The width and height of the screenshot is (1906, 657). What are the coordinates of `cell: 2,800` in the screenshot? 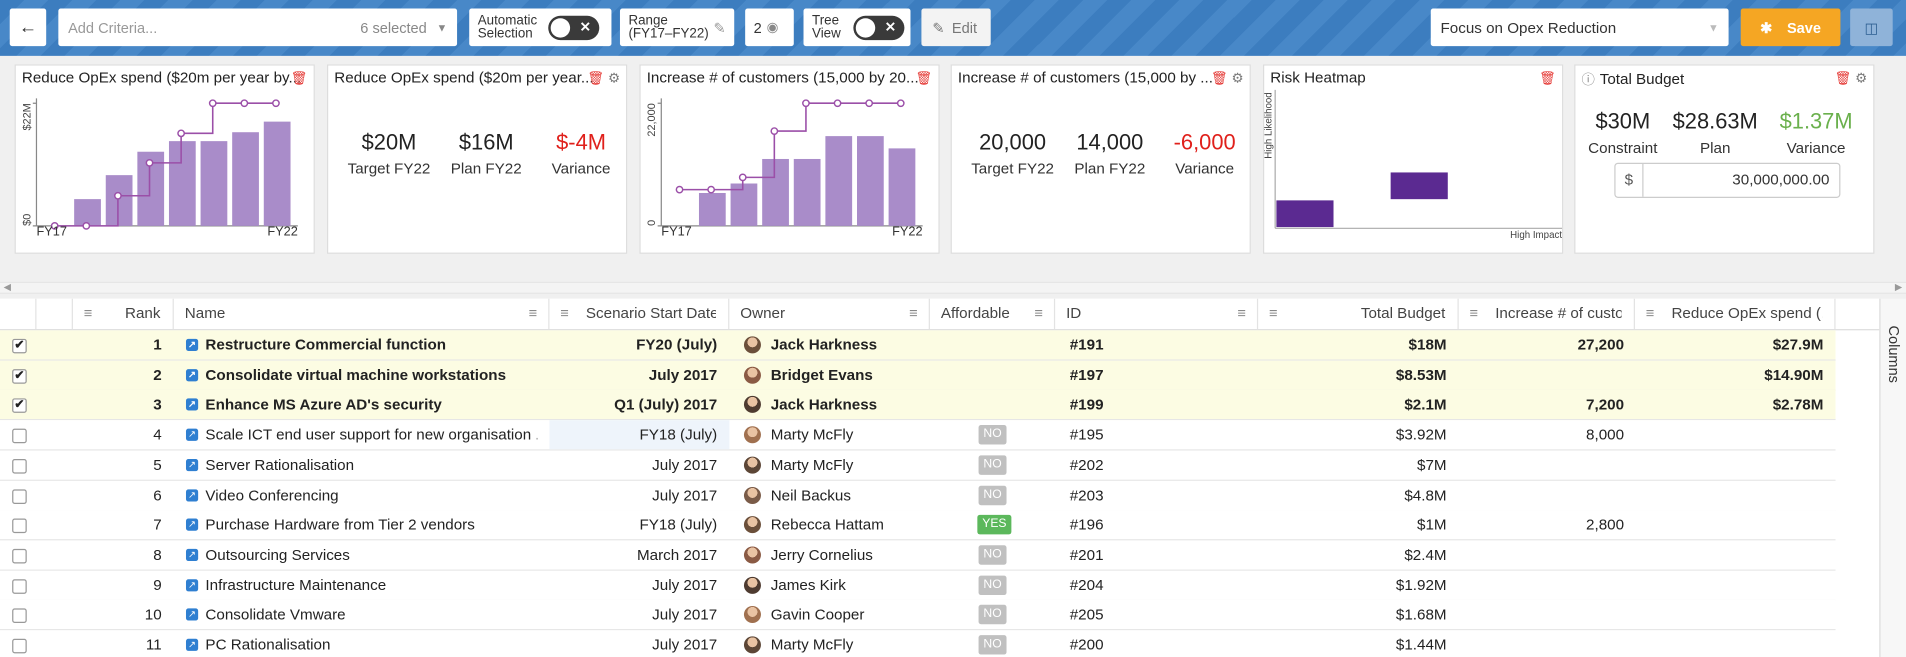 It's located at (1547, 524).